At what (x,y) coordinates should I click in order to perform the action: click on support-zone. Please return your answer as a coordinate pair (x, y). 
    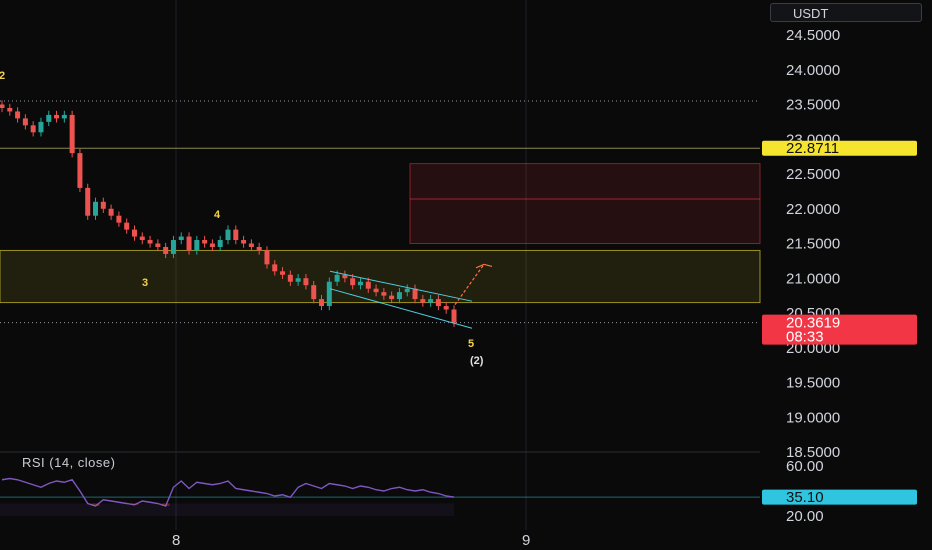
    Looking at the image, I should click on (380, 276).